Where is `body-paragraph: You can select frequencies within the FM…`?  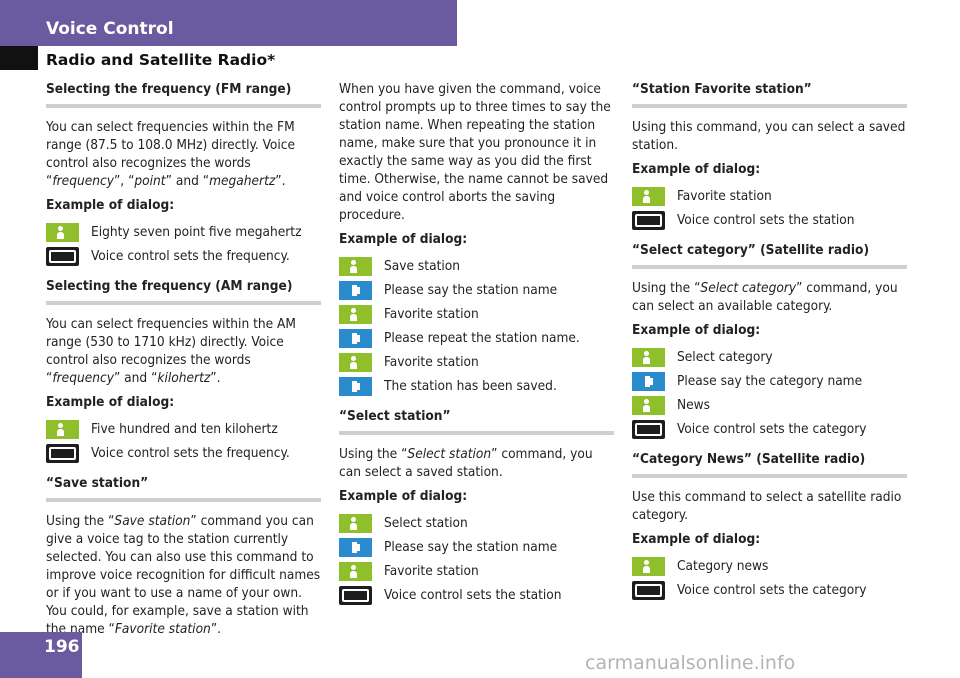 body-paragraph: You can select frequencies within the FM… is located at coordinates (183, 154).